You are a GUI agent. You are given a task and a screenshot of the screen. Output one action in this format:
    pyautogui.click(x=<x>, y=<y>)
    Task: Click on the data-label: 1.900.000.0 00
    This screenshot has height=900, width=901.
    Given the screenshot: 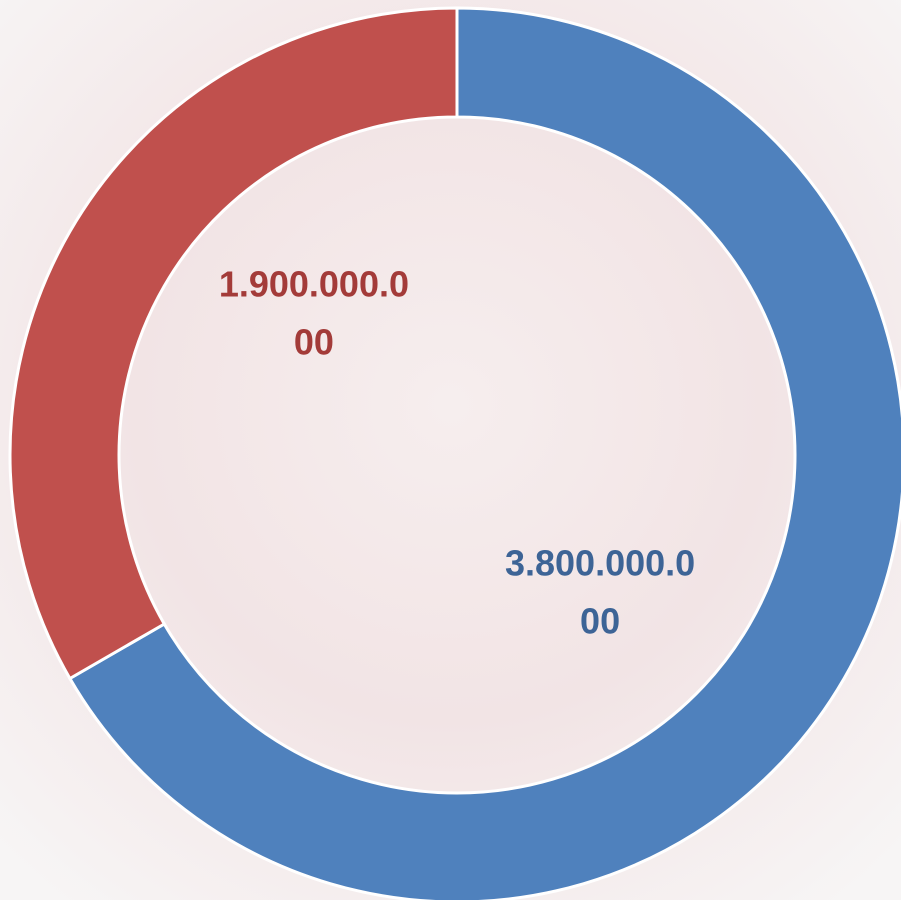 What is the action you would take?
    pyautogui.click(x=314, y=312)
    